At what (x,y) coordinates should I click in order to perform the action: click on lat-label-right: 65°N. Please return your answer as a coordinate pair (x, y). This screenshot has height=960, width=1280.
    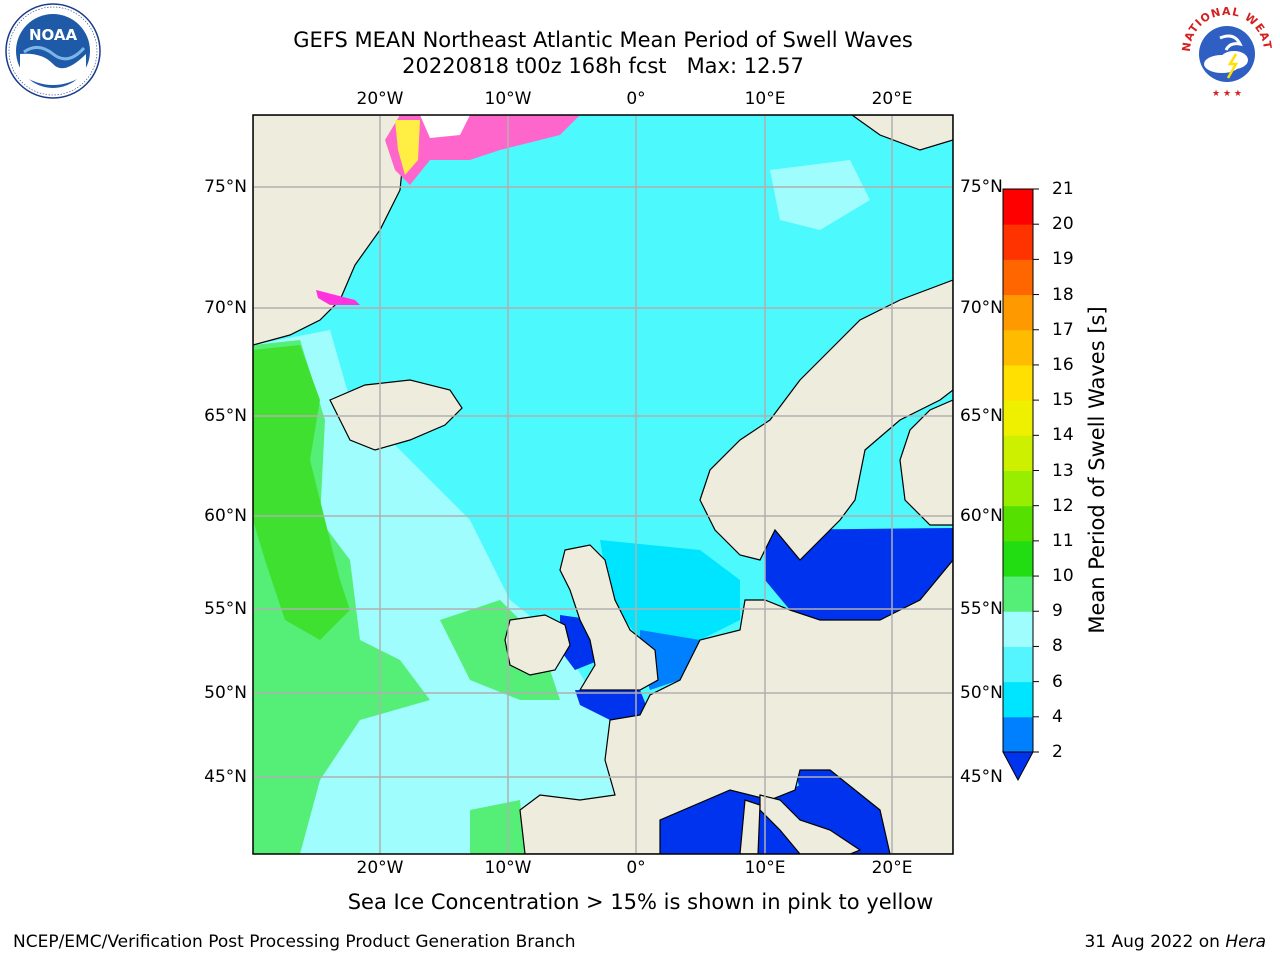
    Looking at the image, I should click on (981, 416).